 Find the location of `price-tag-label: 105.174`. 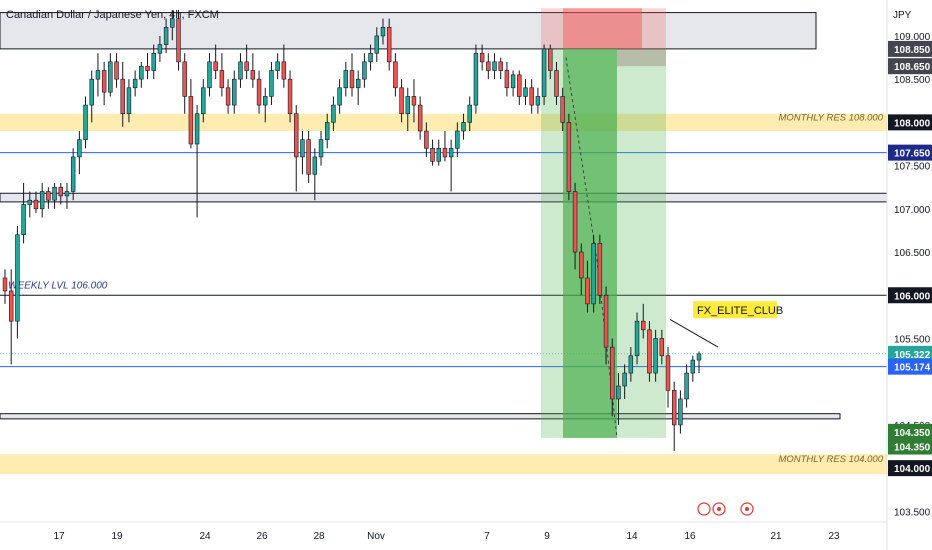

price-tag-label: 105.174 is located at coordinates (912, 368).